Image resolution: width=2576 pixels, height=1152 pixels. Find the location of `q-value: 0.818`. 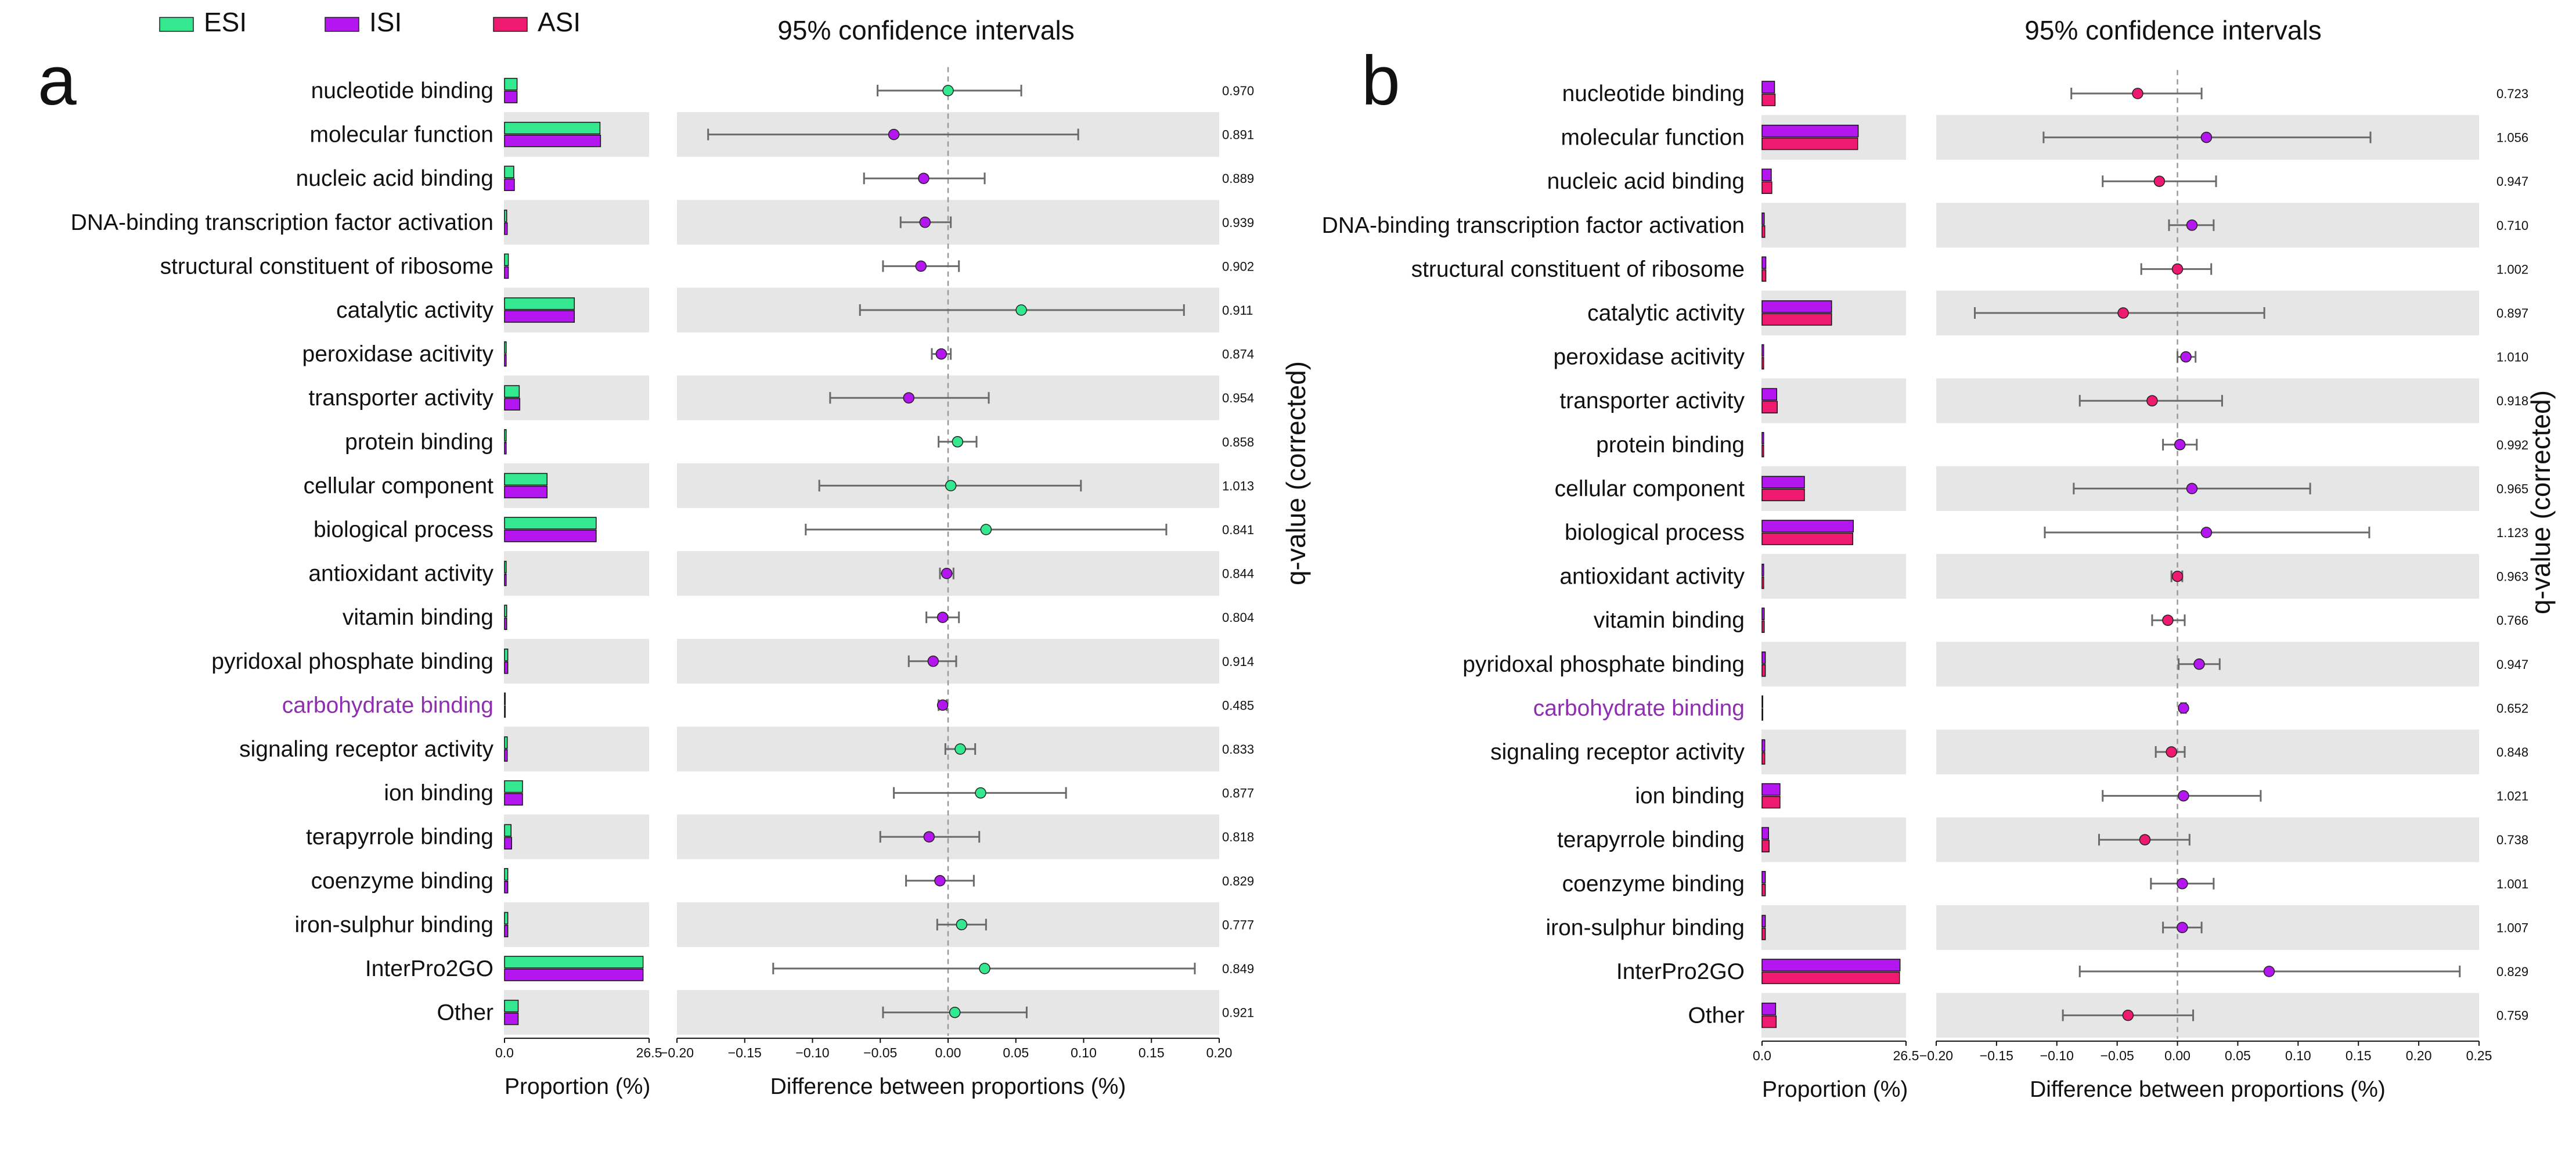

q-value: 0.818 is located at coordinates (1238, 837).